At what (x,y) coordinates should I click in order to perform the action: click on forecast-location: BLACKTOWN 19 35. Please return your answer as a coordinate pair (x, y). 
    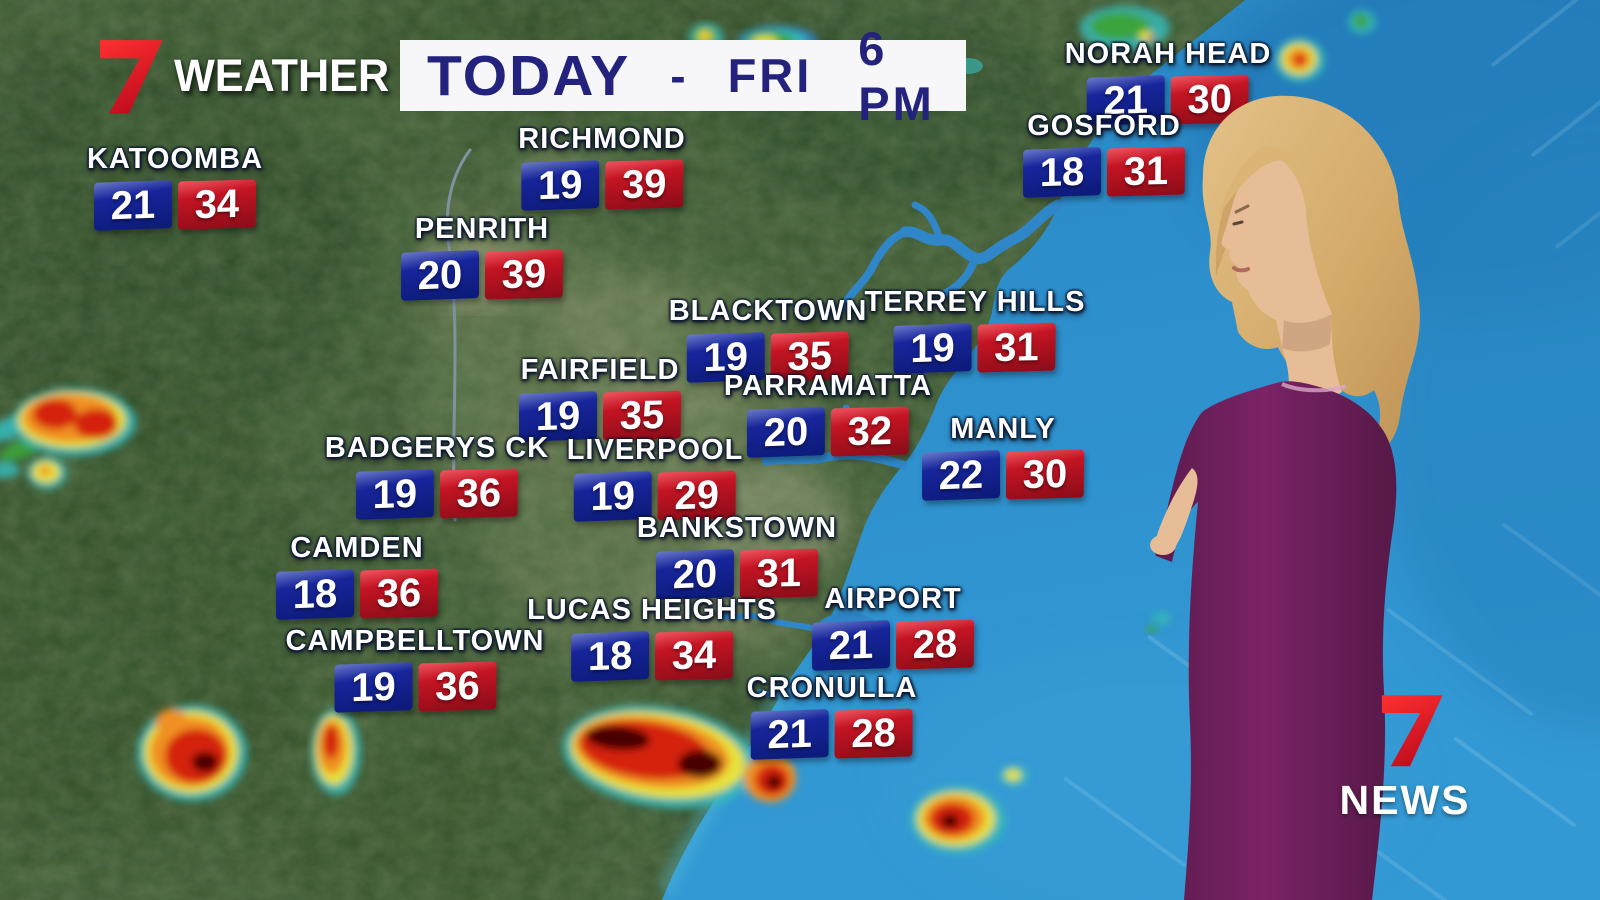
    Looking at the image, I should click on (768, 339).